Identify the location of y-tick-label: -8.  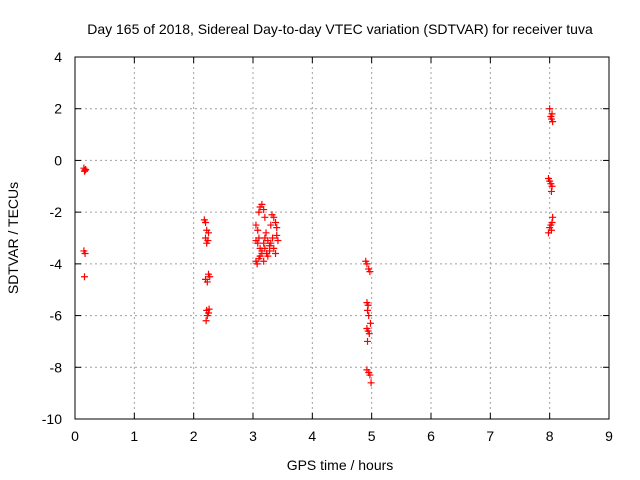
(56, 367).